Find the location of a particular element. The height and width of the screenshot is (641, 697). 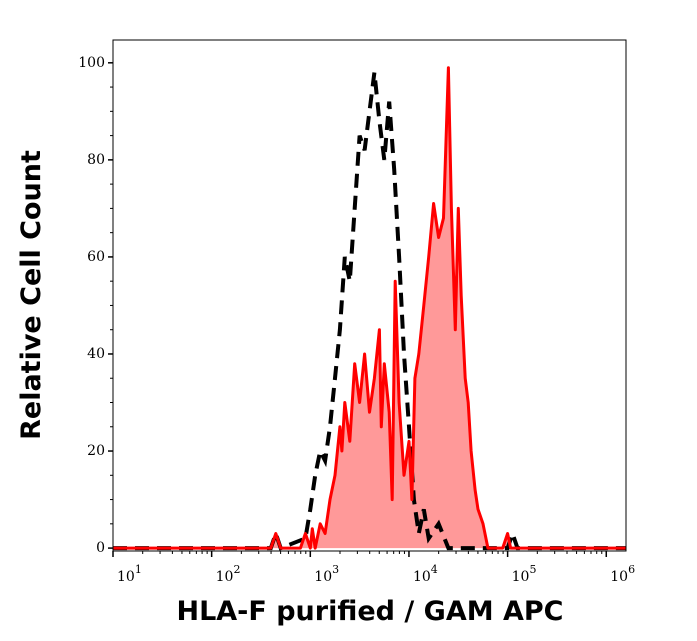

y-axis-label: Relative Cell Count is located at coordinates (31, 295).